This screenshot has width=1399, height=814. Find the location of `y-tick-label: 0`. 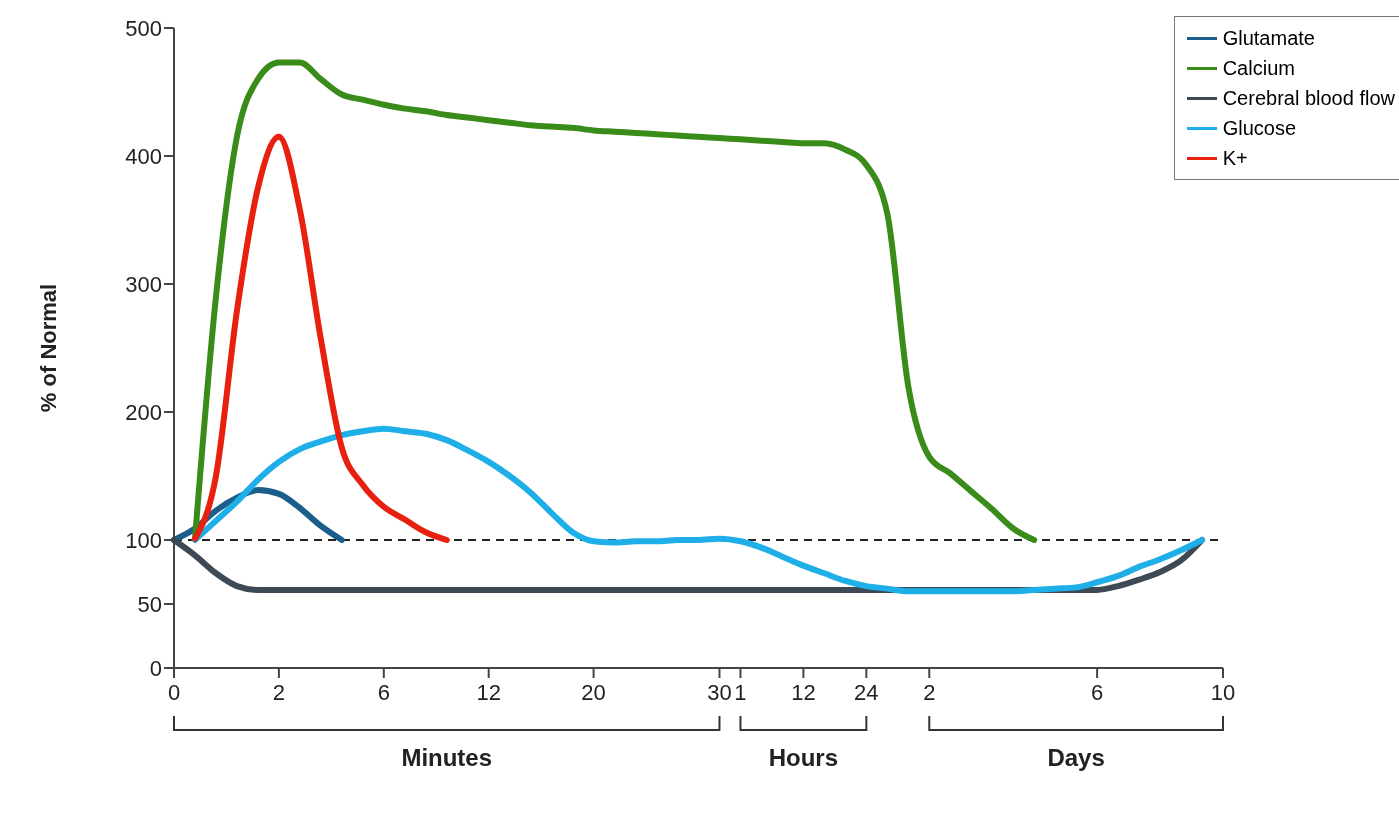

y-tick-label: 0 is located at coordinates (155, 668).